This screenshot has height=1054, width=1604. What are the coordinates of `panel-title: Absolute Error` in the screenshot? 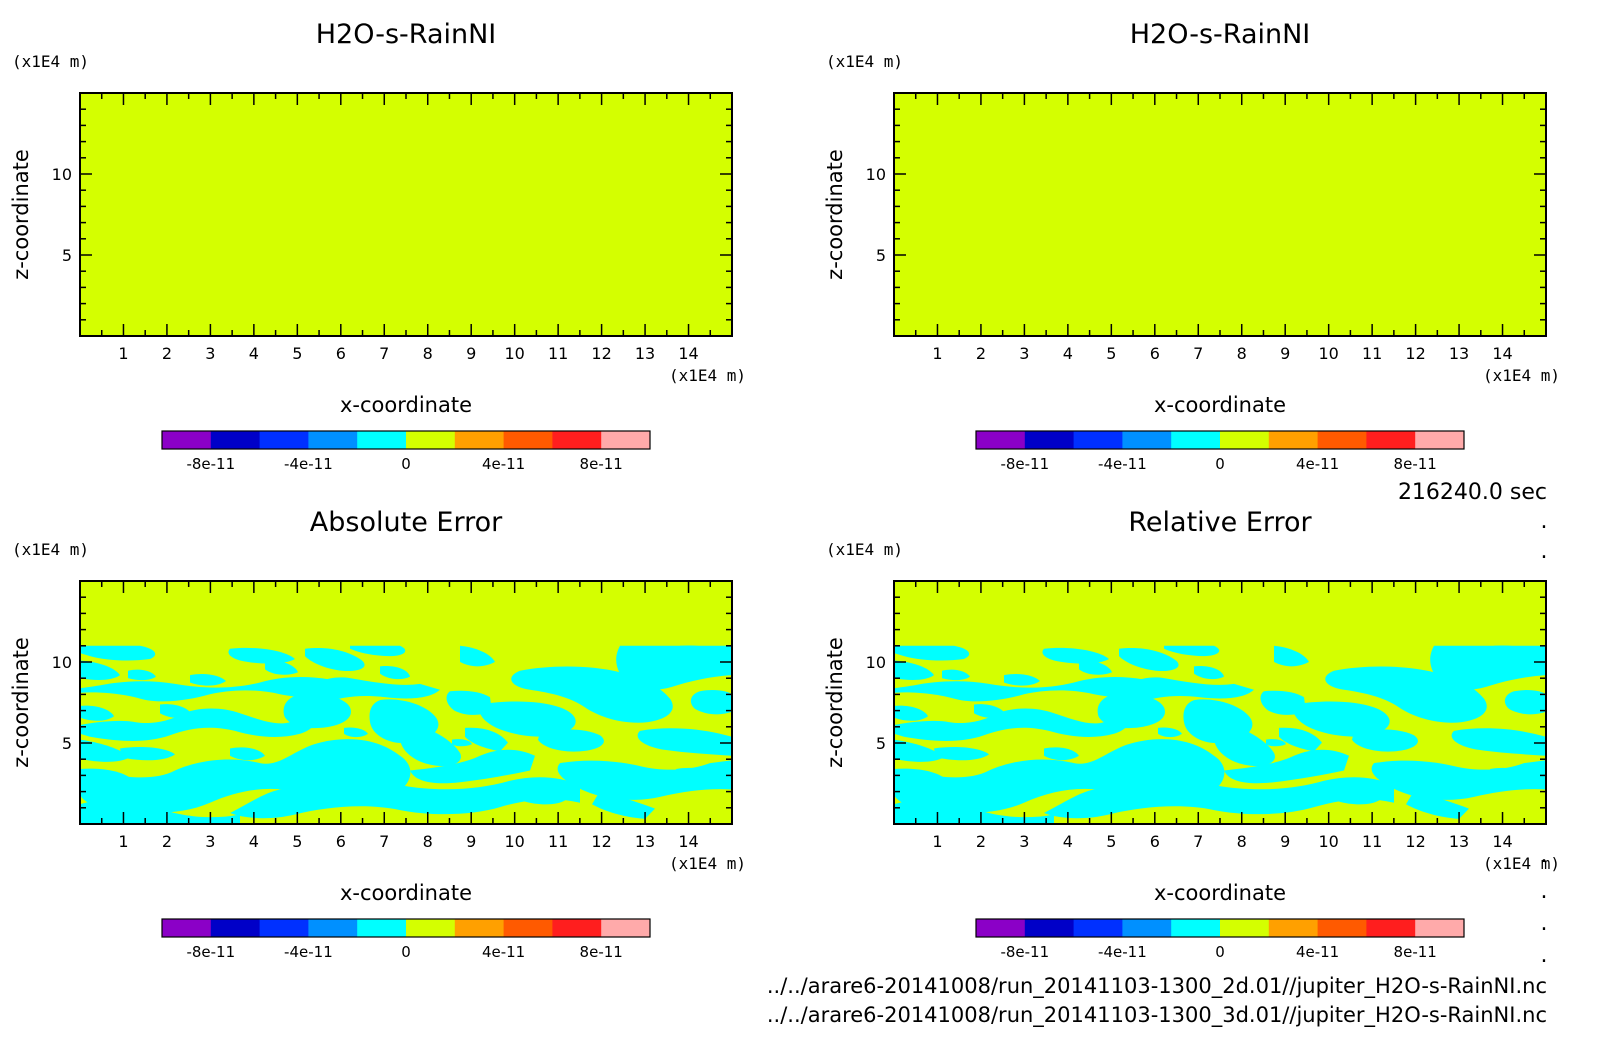 It's located at (406, 522).